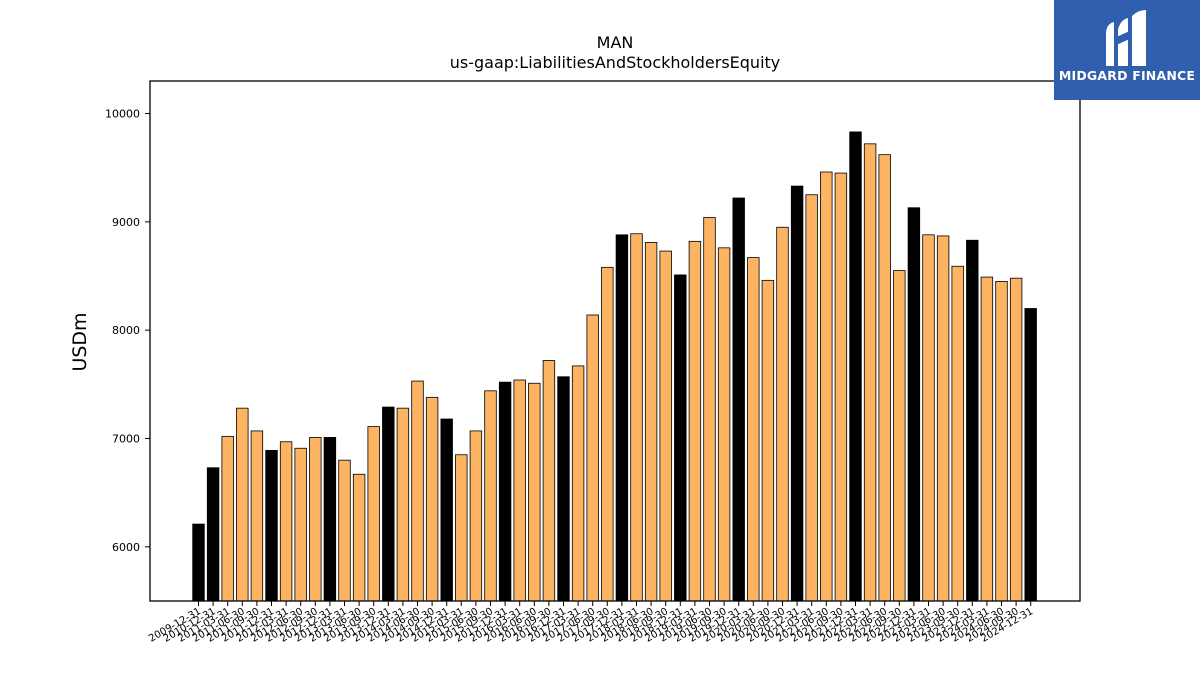 The image size is (1200, 675). I want to click on y-axis: 6000 7000 8000 9000 10000, so click(127, 331).